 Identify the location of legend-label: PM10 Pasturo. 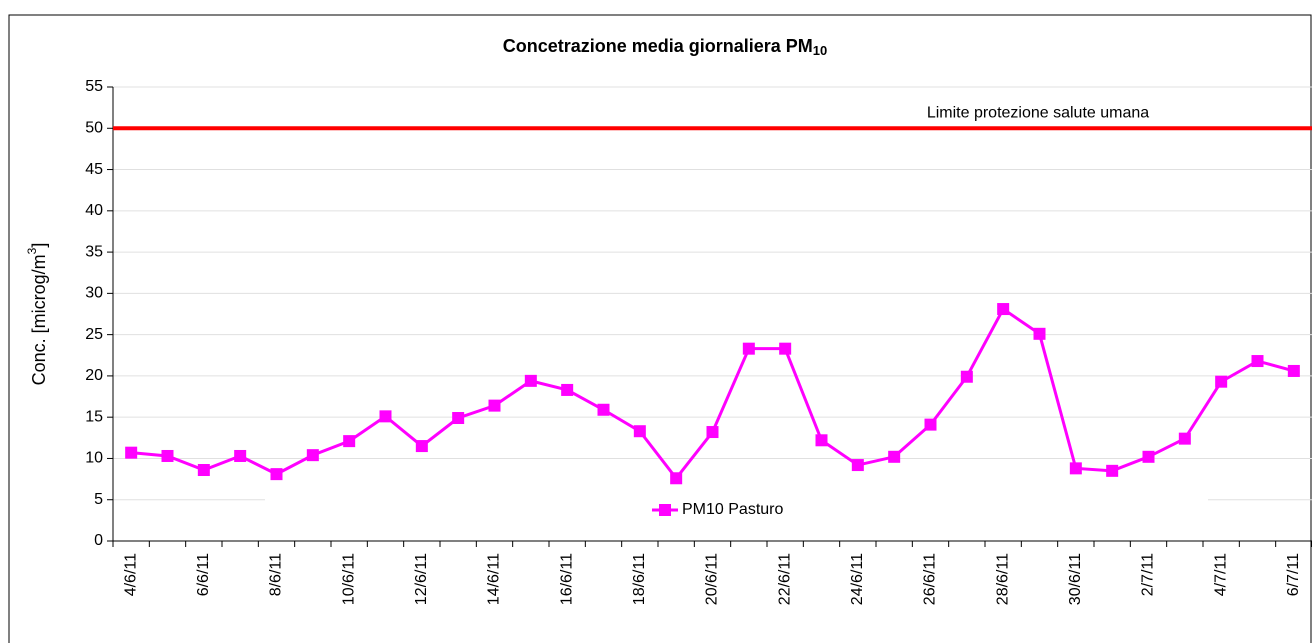
(732, 509).